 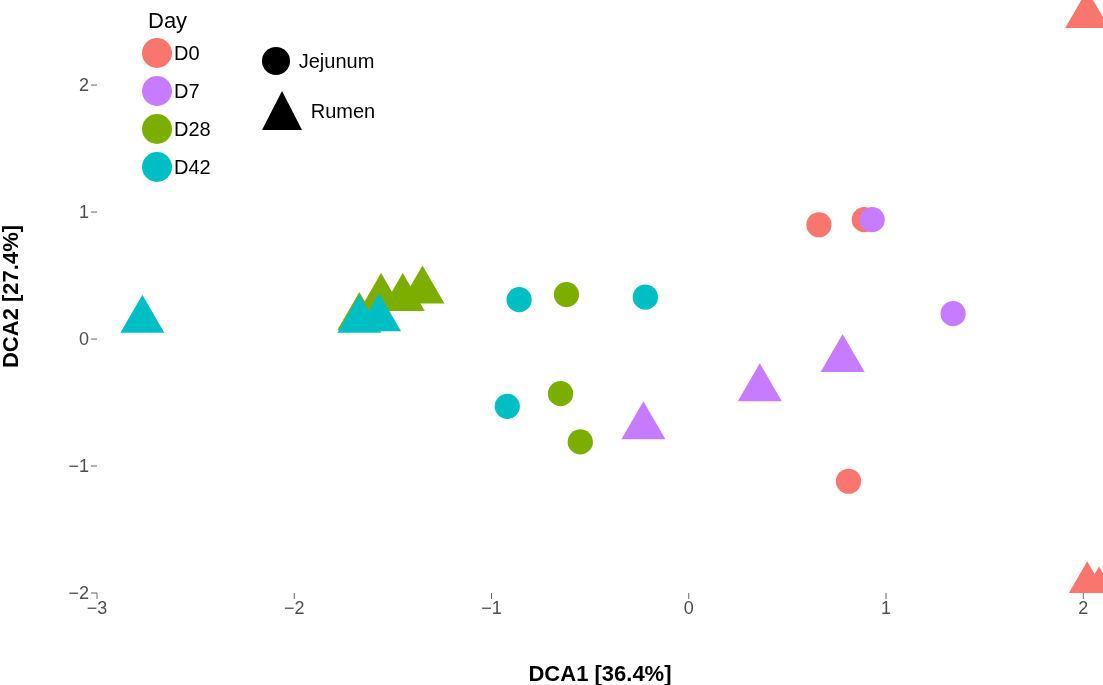 I want to click on x-tick-label: 2, so click(x=1083, y=607).